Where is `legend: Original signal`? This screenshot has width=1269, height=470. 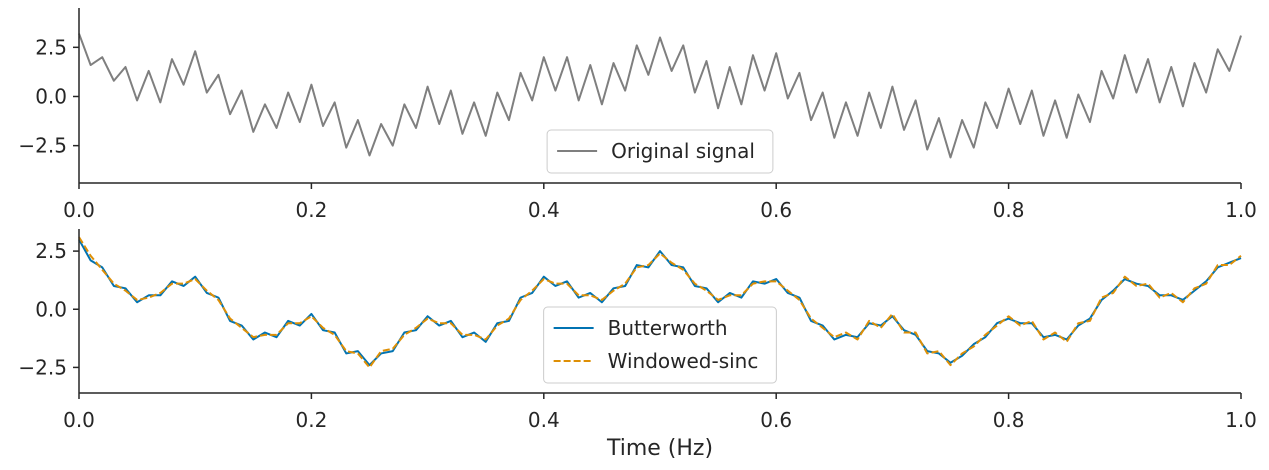 legend: Original signal is located at coordinates (660, 151).